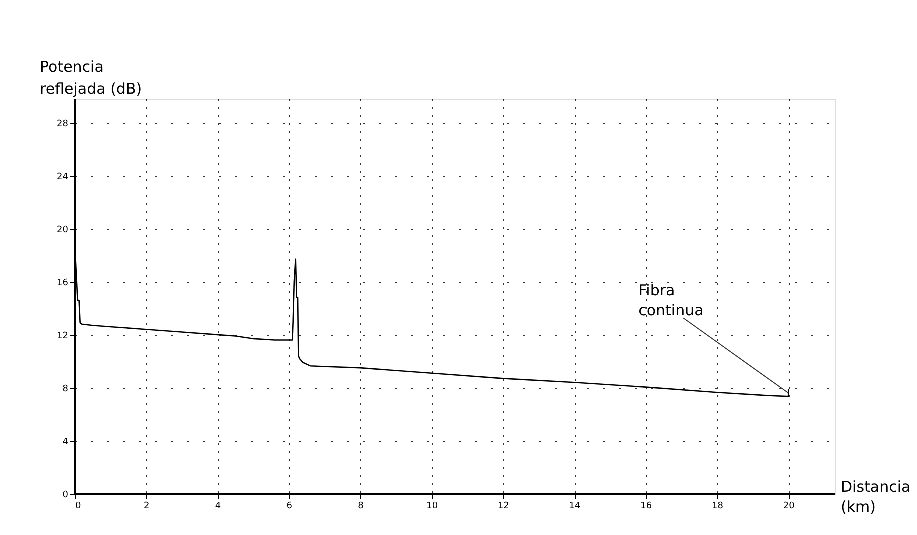 The height and width of the screenshot is (535, 917). What do you see at coordinates (218, 507) in the screenshot?
I see `x-tick-label: 4` at bounding box center [218, 507].